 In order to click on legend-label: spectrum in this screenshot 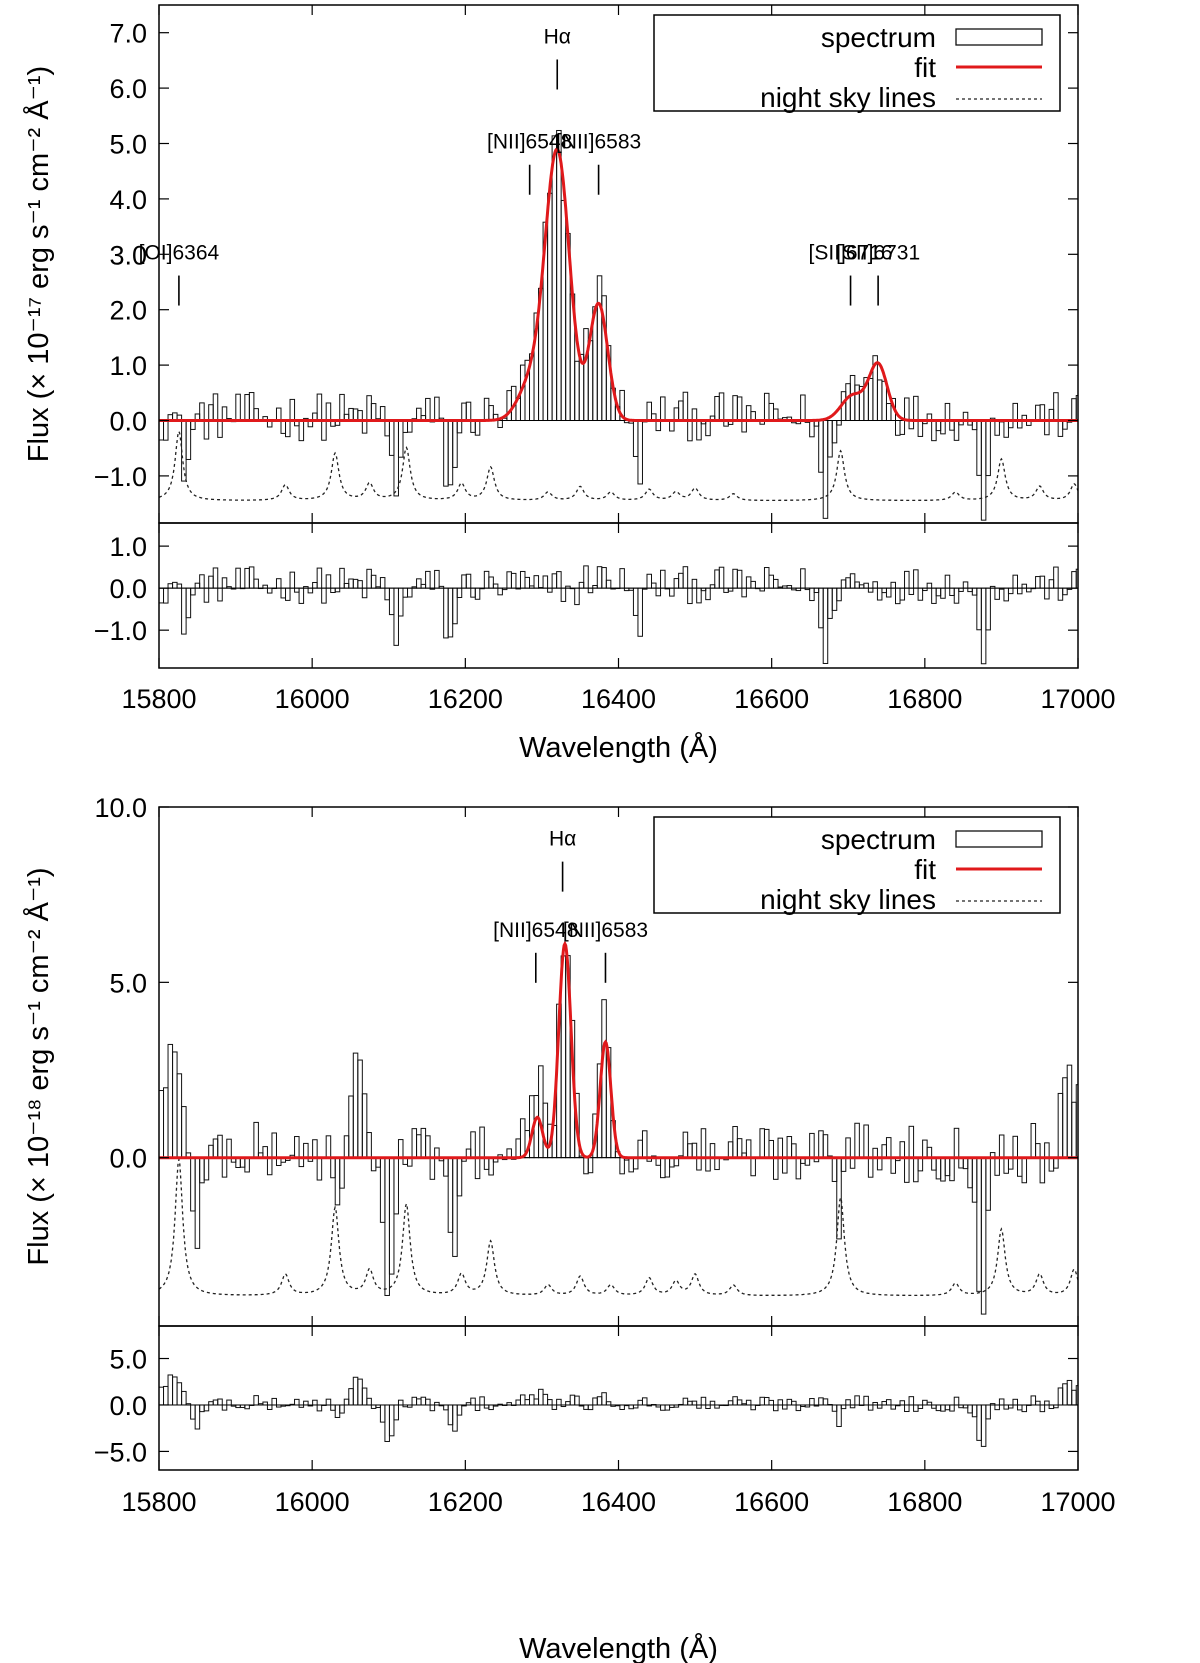, I will do `click(878, 839)`.